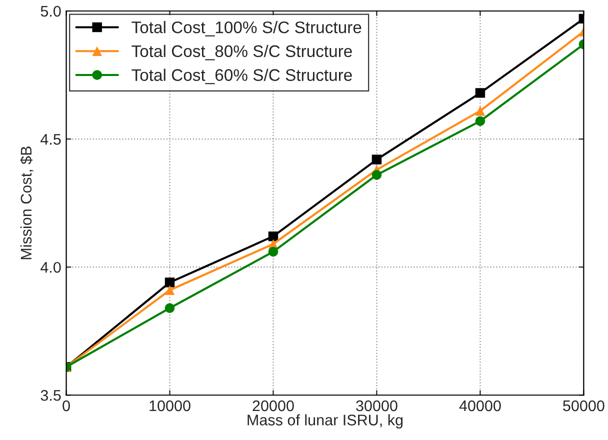 The height and width of the screenshot is (440, 608). What do you see at coordinates (377, 406) in the screenshot?
I see `x-tick-label: 30000` at bounding box center [377, 406].